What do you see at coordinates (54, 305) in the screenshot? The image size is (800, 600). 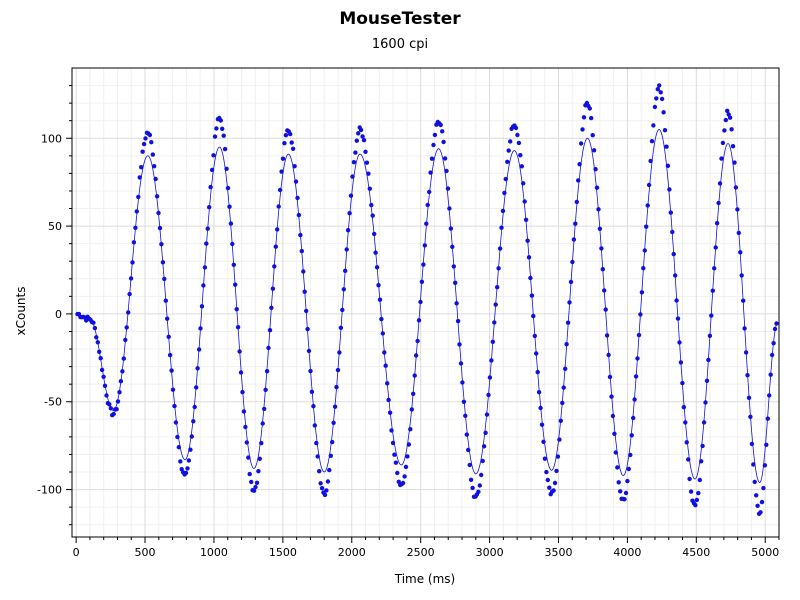 I see `y-axis-ticks: -100 -50 0 50 100` at bounding box center [54, 305].